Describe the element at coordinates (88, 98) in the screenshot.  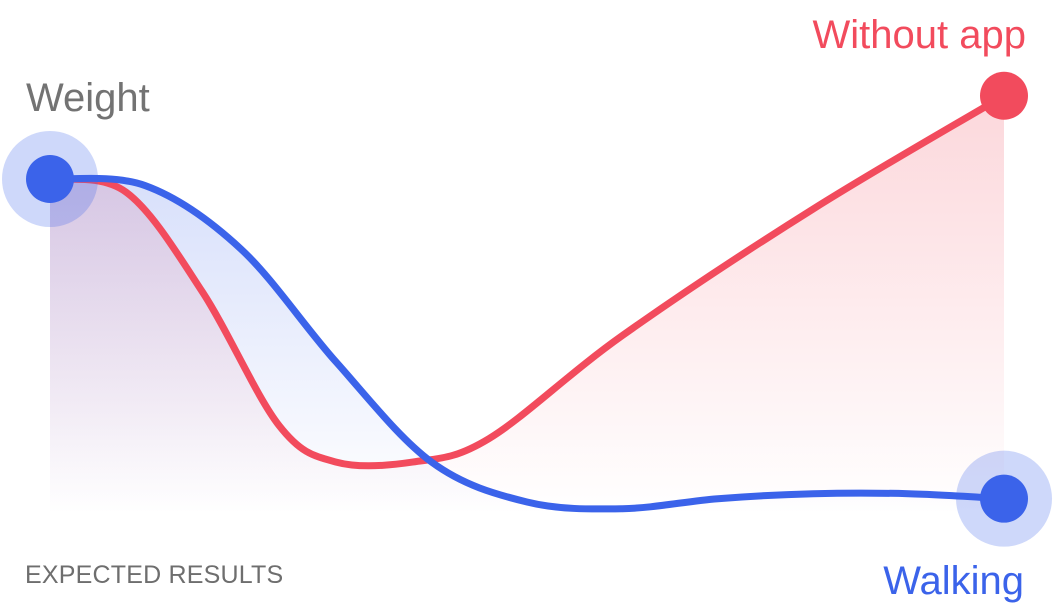
I see `y-axis-label-weight: Weight` at that location.